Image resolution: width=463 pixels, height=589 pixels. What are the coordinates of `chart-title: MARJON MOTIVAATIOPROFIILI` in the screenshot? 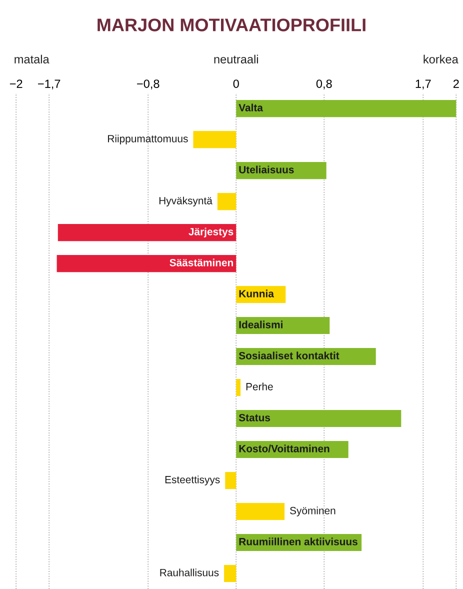 It's located at (232, 25).